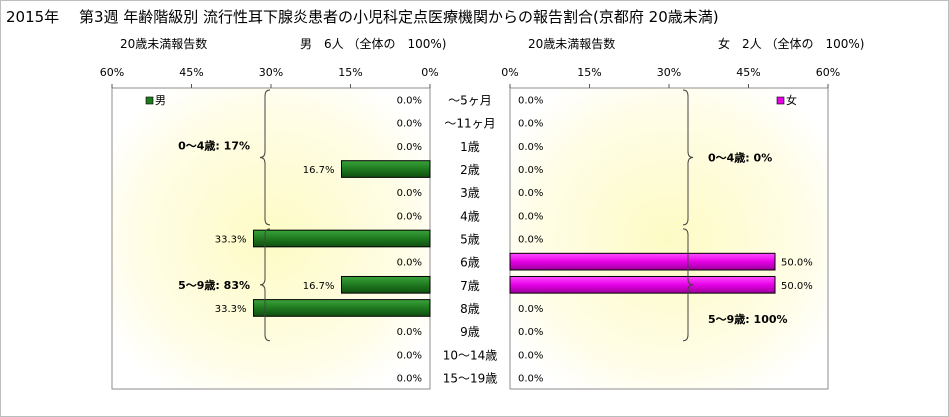  Describe the element at coordinates (470, 286) in the screenshot. I see `category-label: 7歳` at that location.